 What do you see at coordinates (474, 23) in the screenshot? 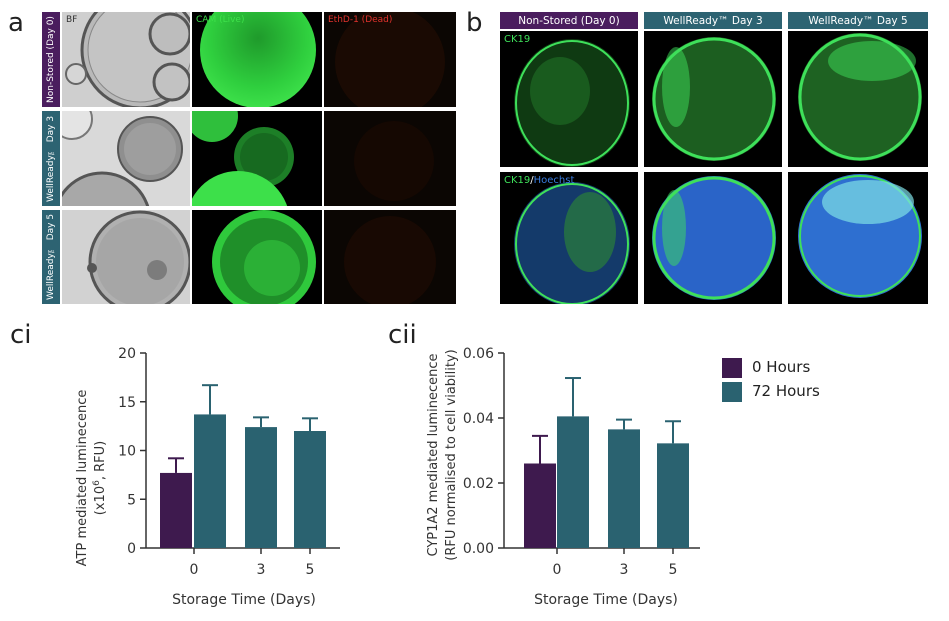
I see `panel-letter-b: b` at bounding box center [474, 23].